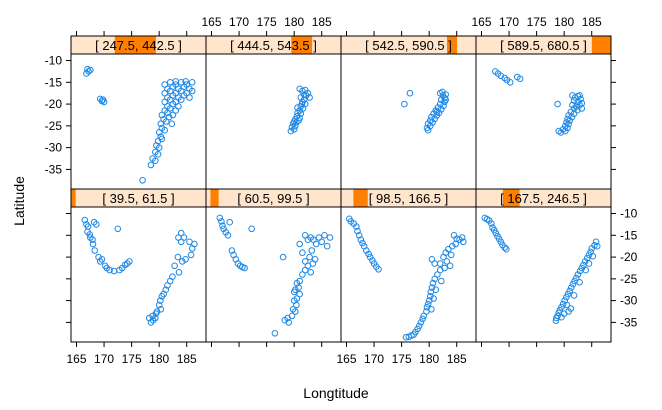 This screenshot has width=662, height=410. What do you see at coordinates (273, 198) in the screenshot?
I see `strip-label: [ 60.5, 99.5 ]` at bounding box center [273, 198].